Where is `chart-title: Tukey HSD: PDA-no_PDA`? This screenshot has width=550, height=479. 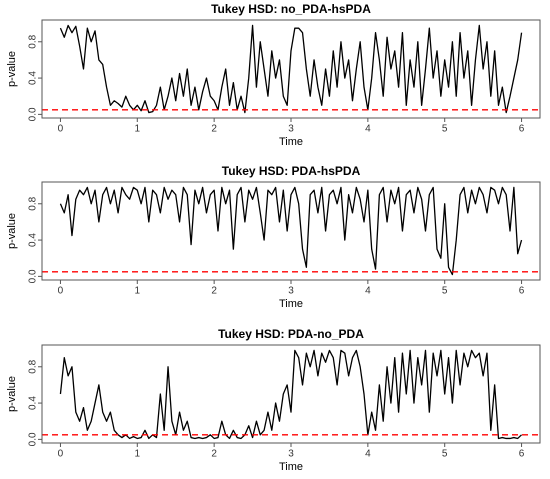 chart-title: Tukey HSD: PDA-no_PDA is located at coordinates (291, 334).